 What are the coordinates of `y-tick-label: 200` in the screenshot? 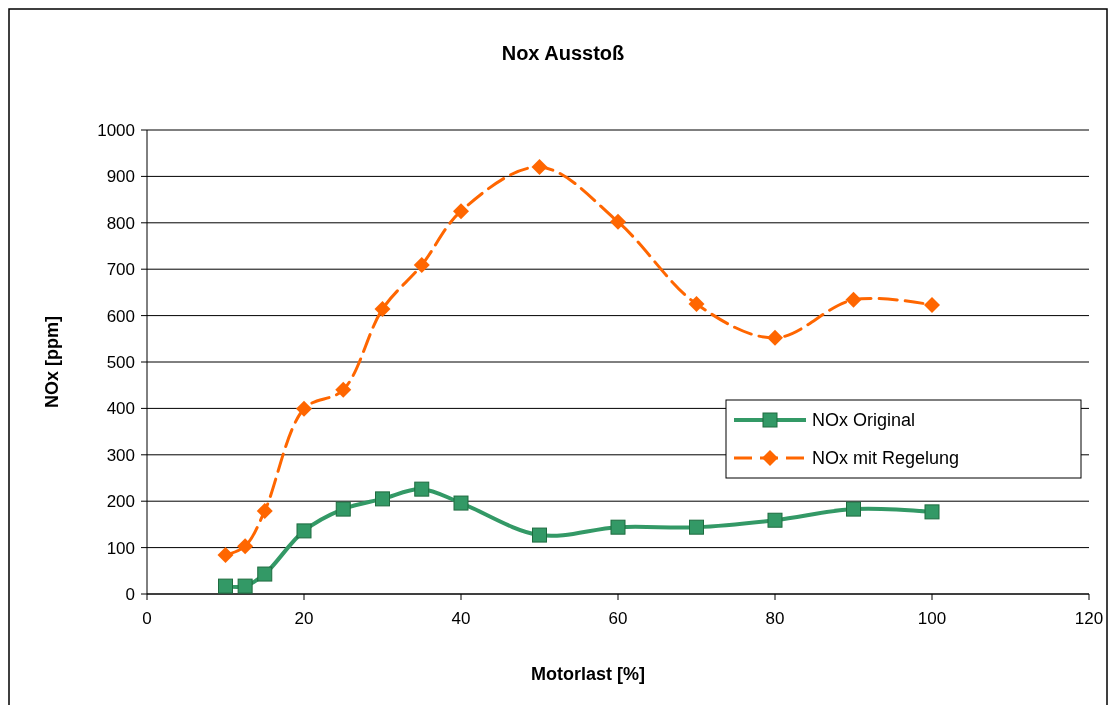 It's located at (120, 502).